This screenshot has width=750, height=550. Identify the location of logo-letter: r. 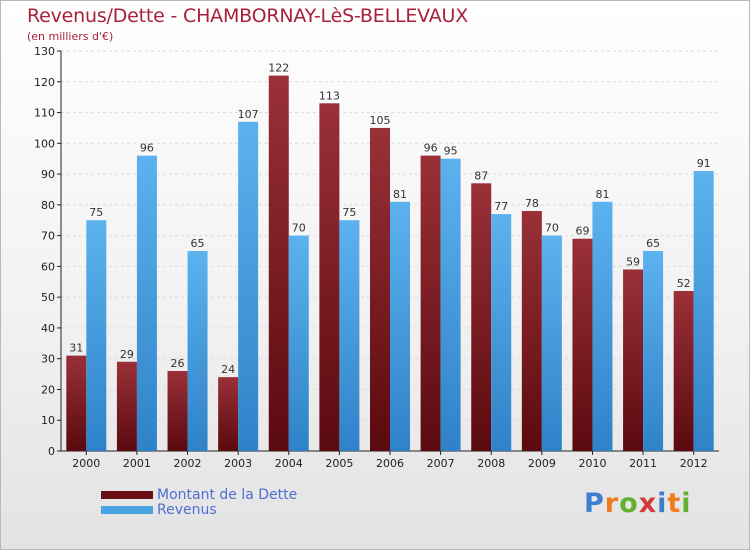
(612, 503).